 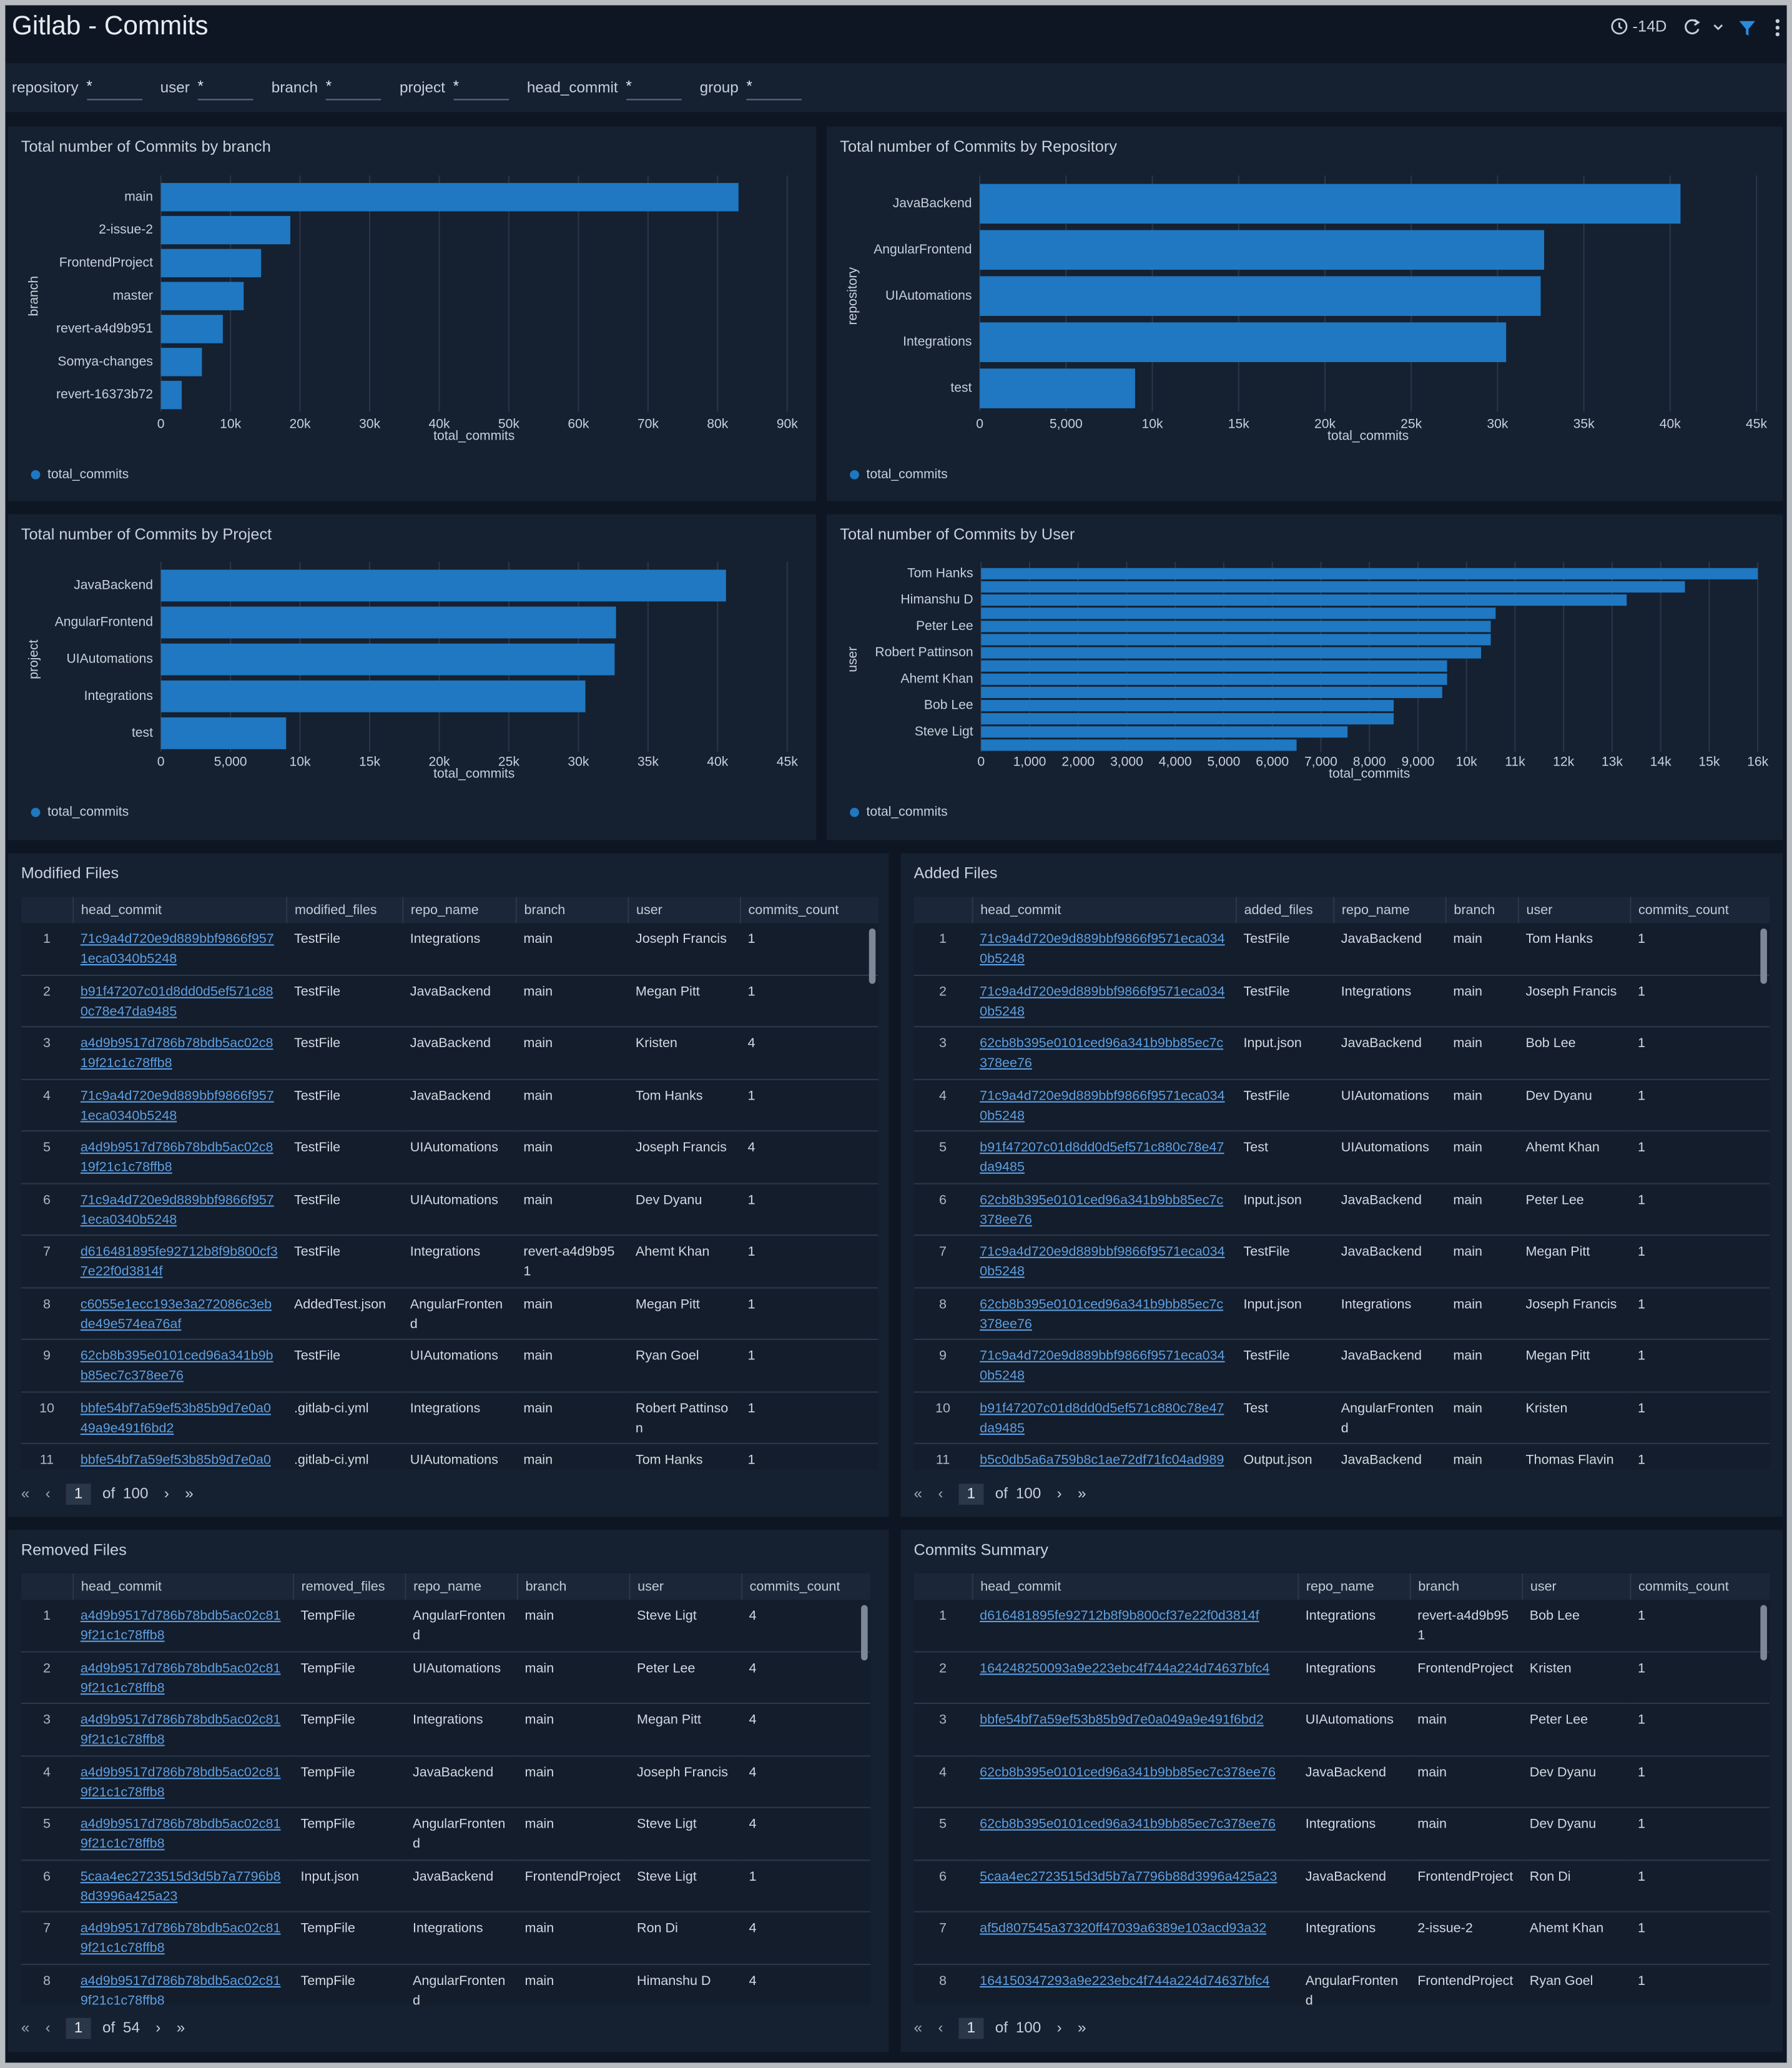 What do you see at coordinates (77, 88) in the screenshot?
I see `filter: repository *` at bounding box center [77, 88].